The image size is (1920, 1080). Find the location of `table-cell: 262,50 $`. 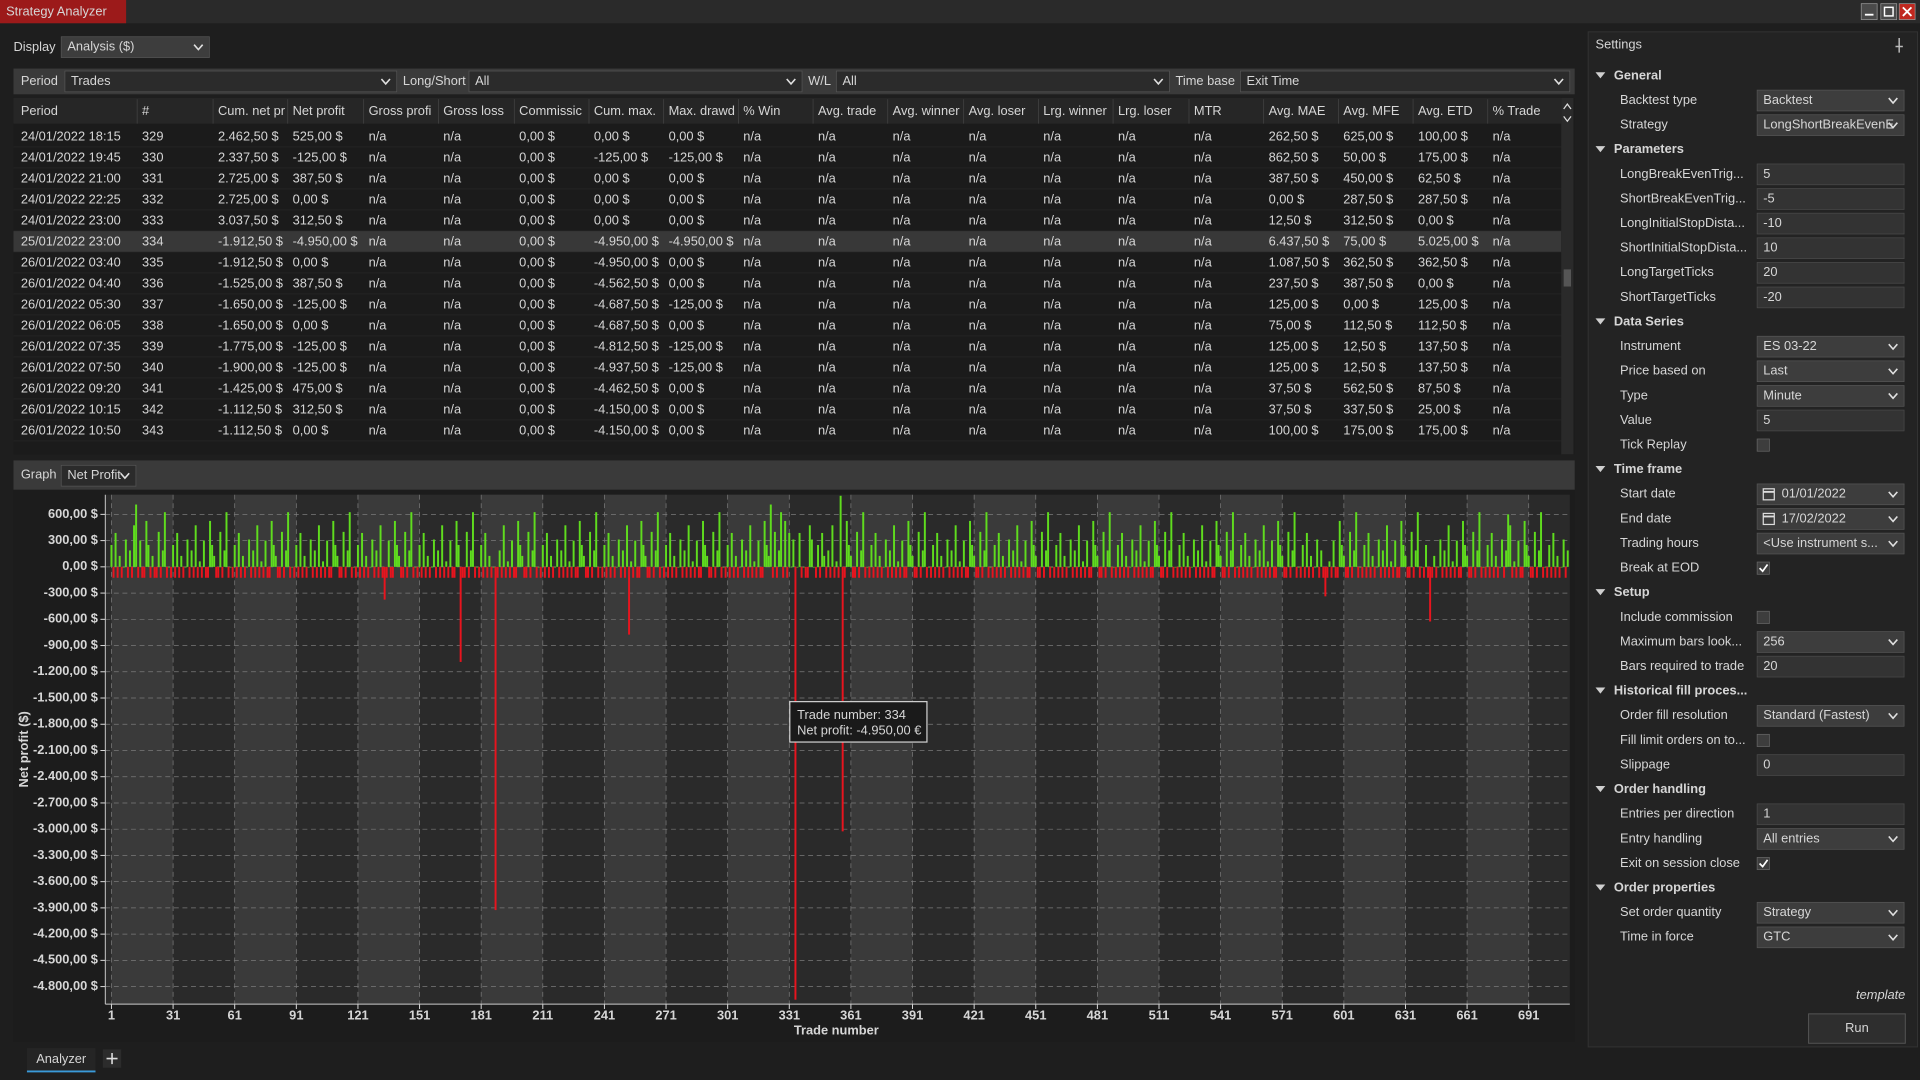

table-cell: 262,50 $ is located at coordinates (1294, 135).